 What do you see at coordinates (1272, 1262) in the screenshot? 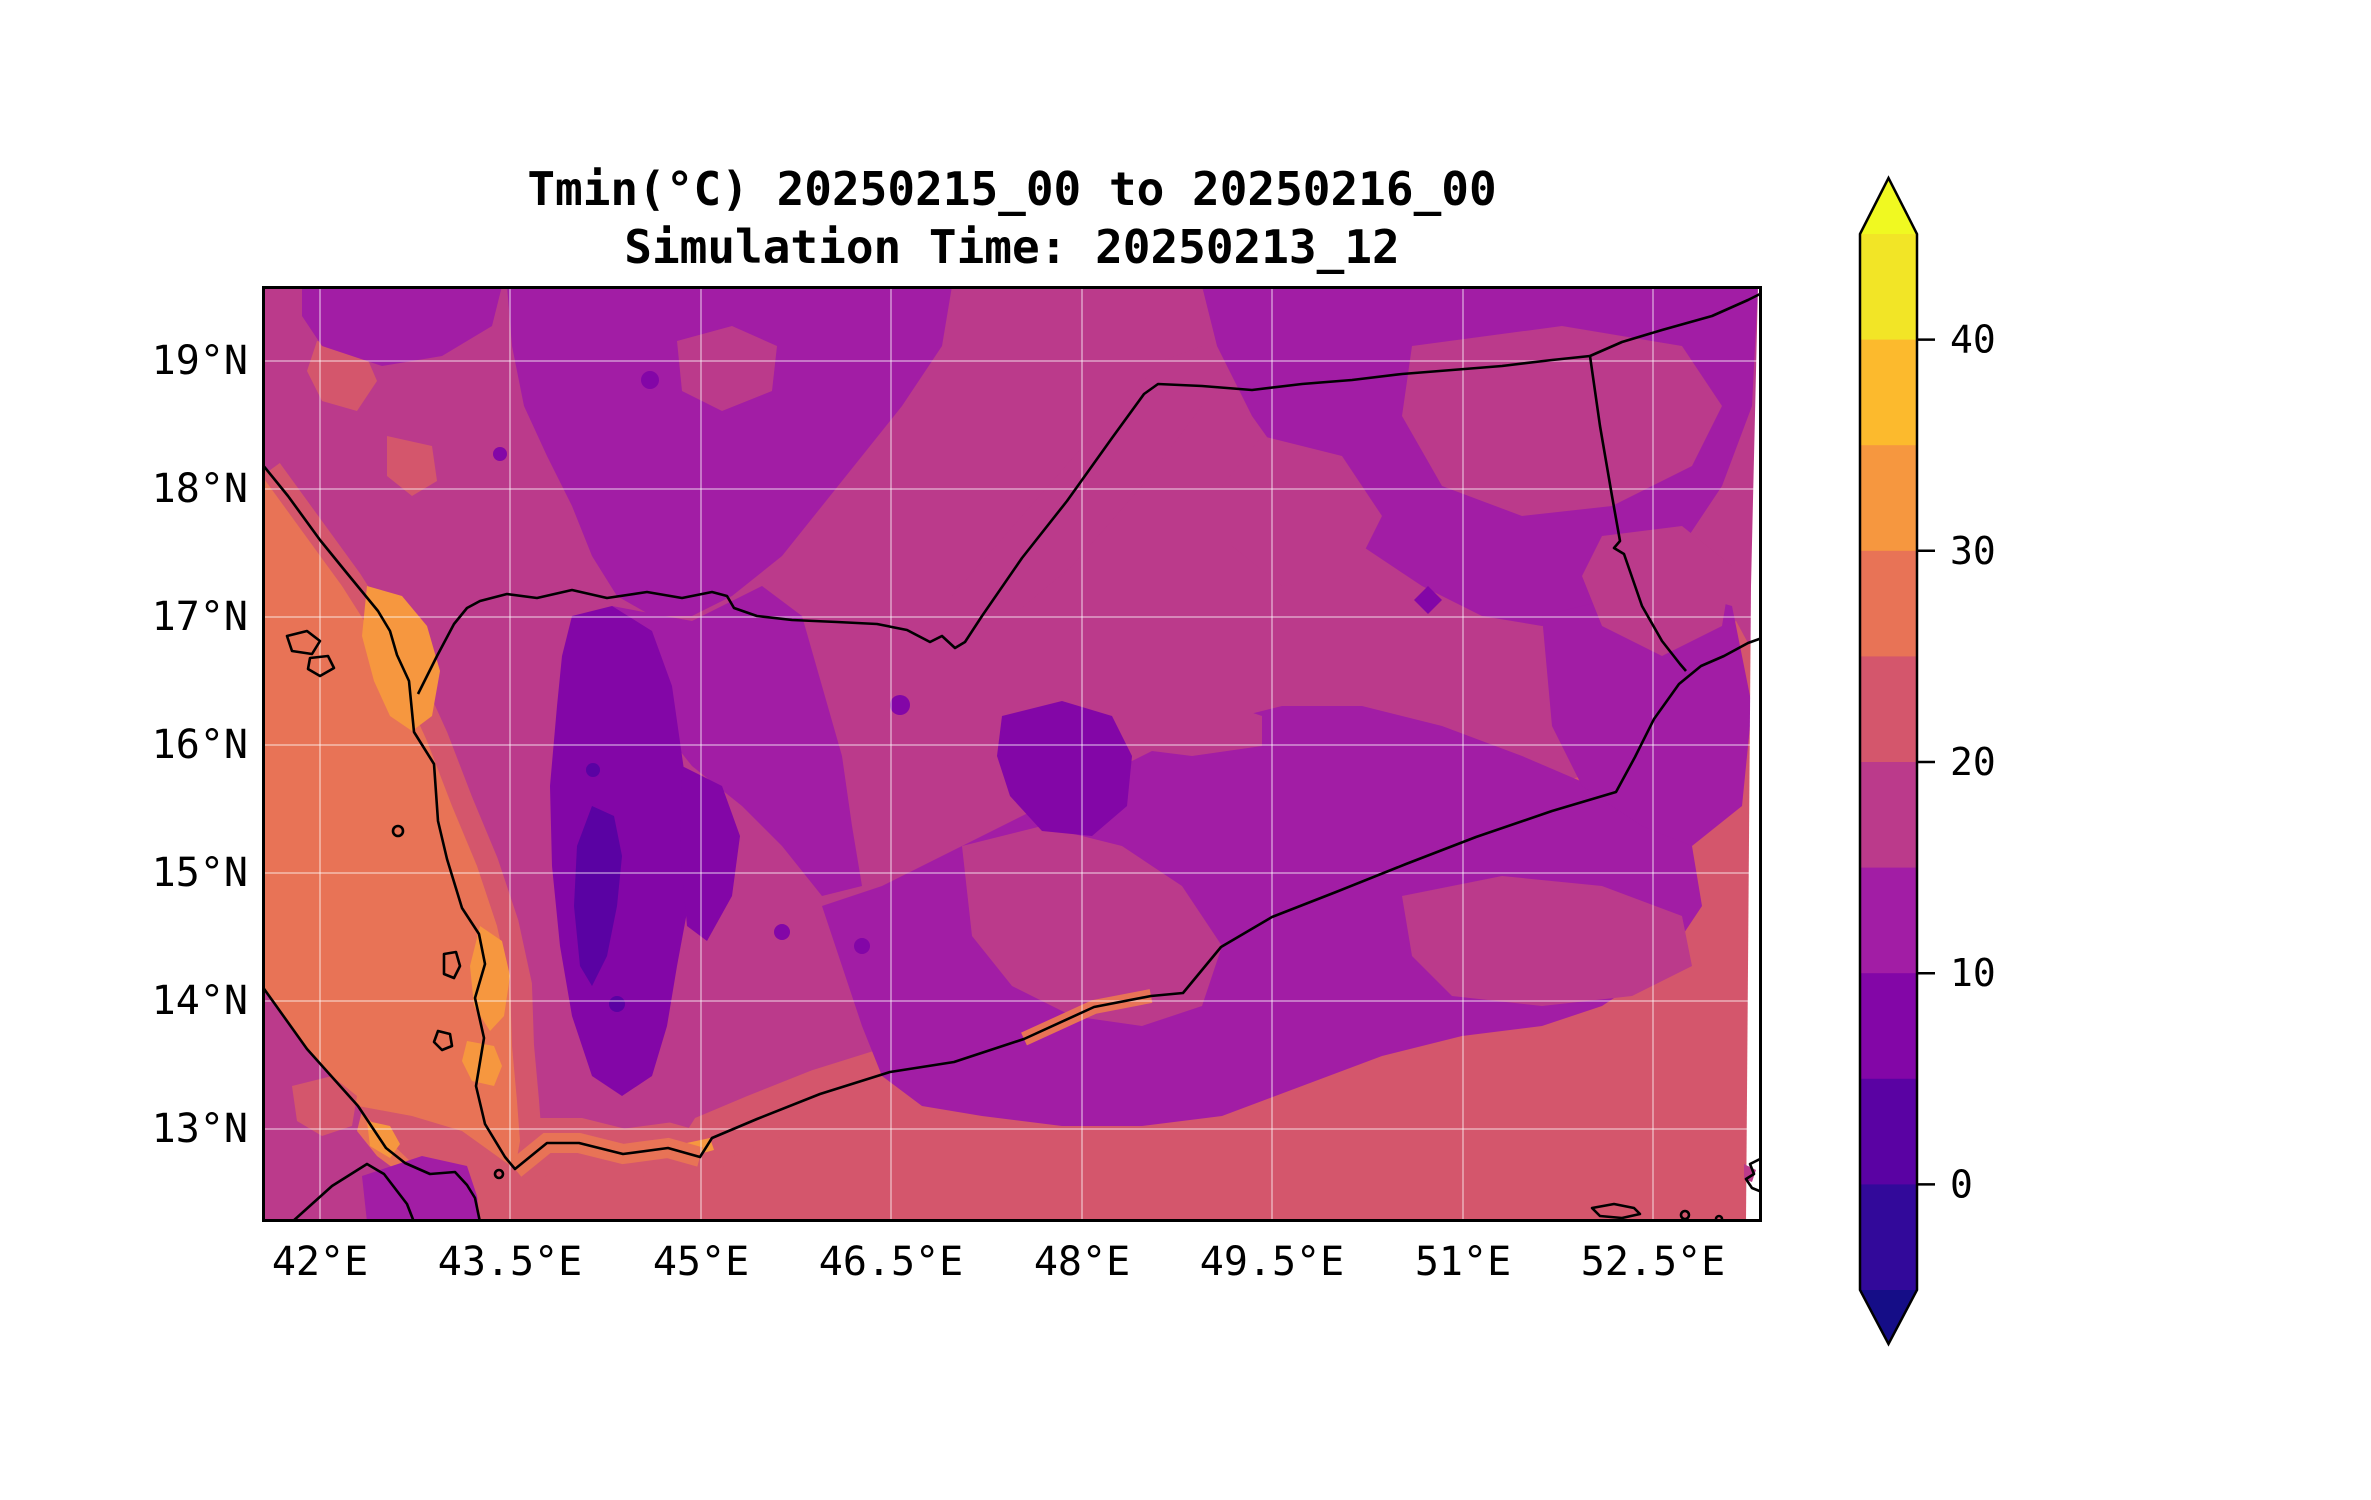
I see `x-tick-label: 49.5°E` at bounding box center [1272, 1262].